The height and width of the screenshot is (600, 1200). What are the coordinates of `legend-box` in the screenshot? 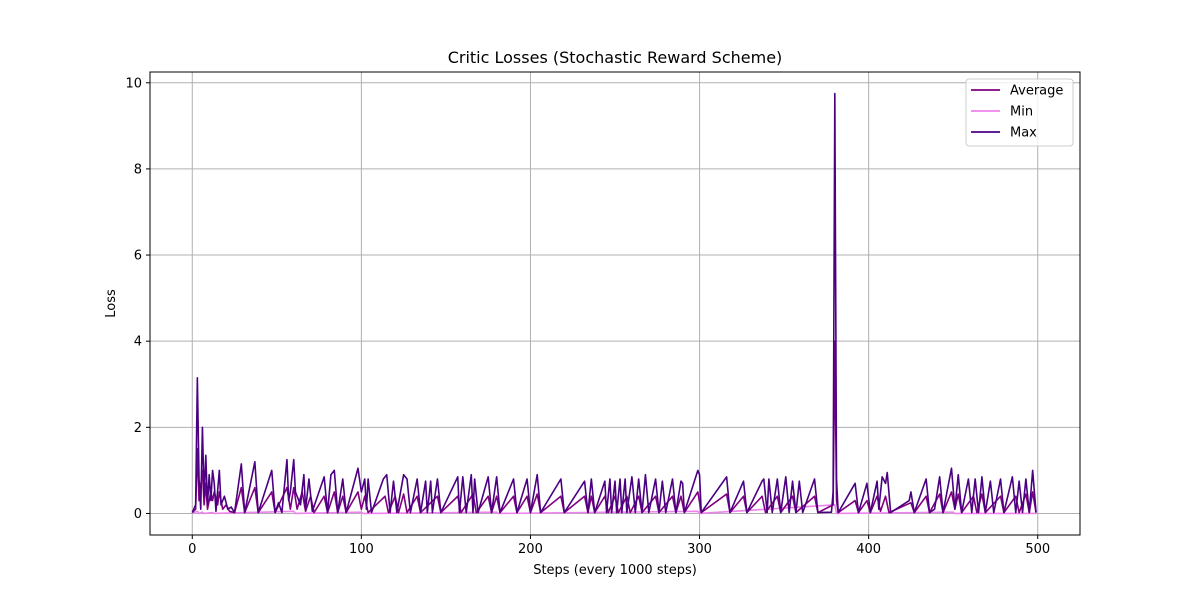 It's located at (1019, 112).